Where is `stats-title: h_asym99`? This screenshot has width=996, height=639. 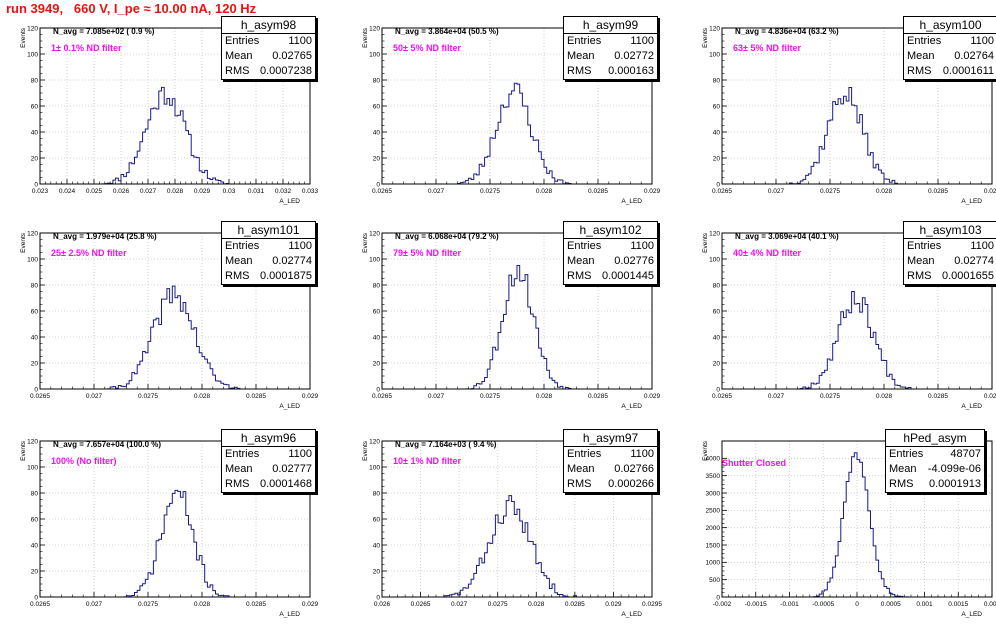 stats-title: h_asym99 is located at coordinates (610, 25).